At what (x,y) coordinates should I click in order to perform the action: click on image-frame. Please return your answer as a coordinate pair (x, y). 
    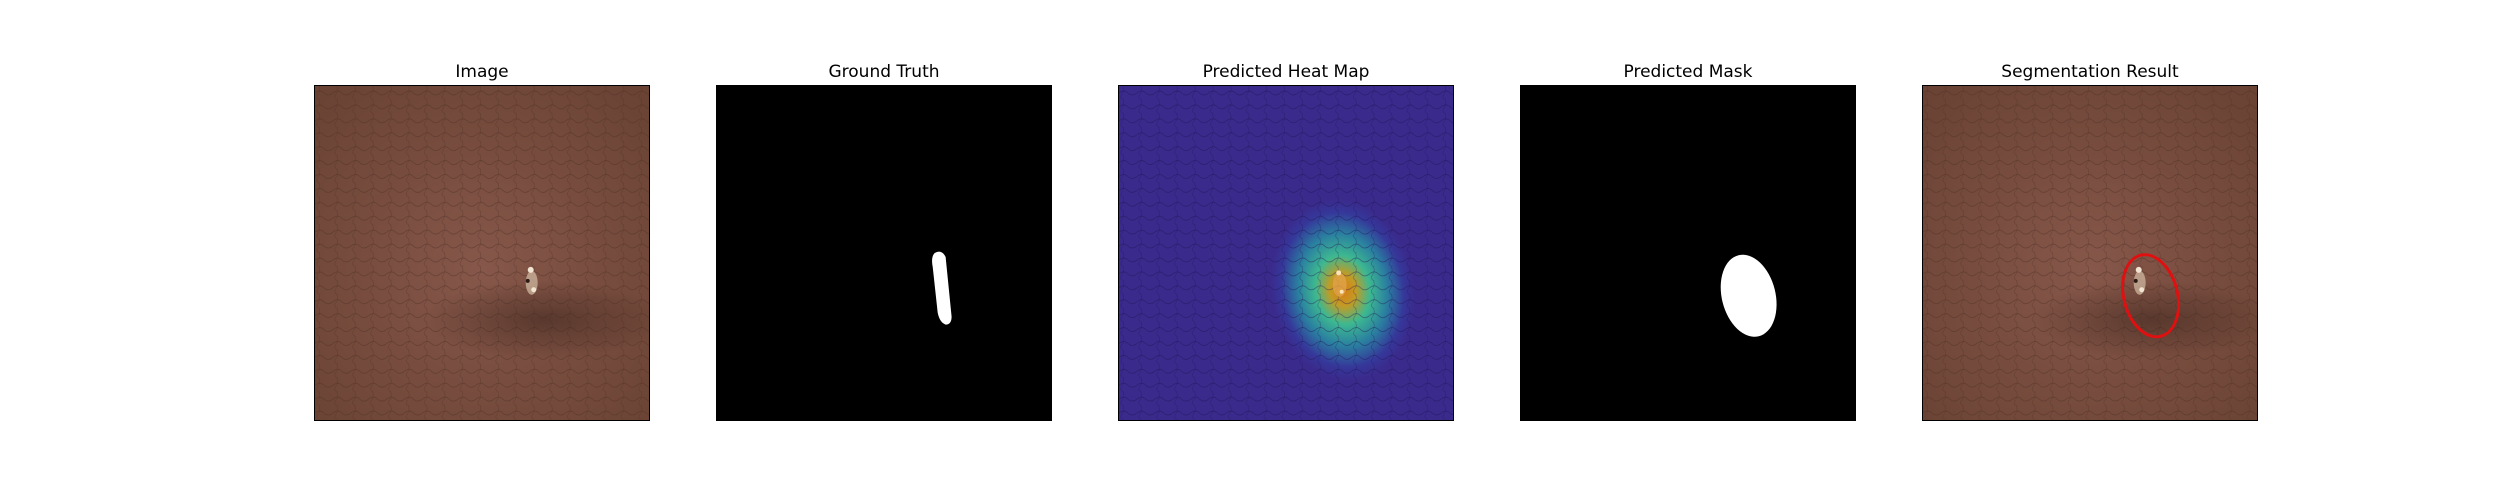
    Looking at the image, I should click on (482, 253).